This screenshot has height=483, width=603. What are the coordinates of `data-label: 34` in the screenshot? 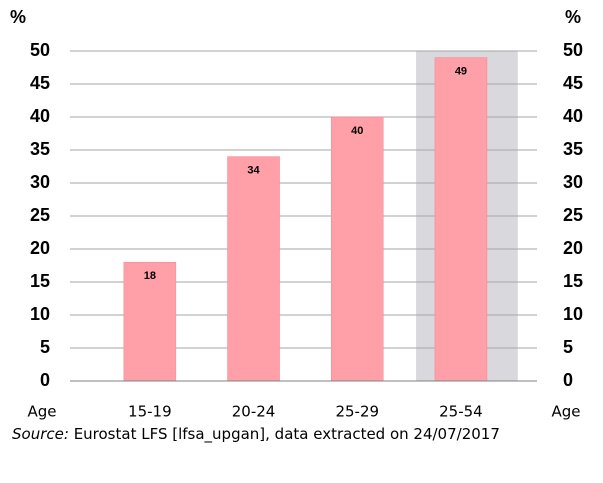 It's located at (253, 171).